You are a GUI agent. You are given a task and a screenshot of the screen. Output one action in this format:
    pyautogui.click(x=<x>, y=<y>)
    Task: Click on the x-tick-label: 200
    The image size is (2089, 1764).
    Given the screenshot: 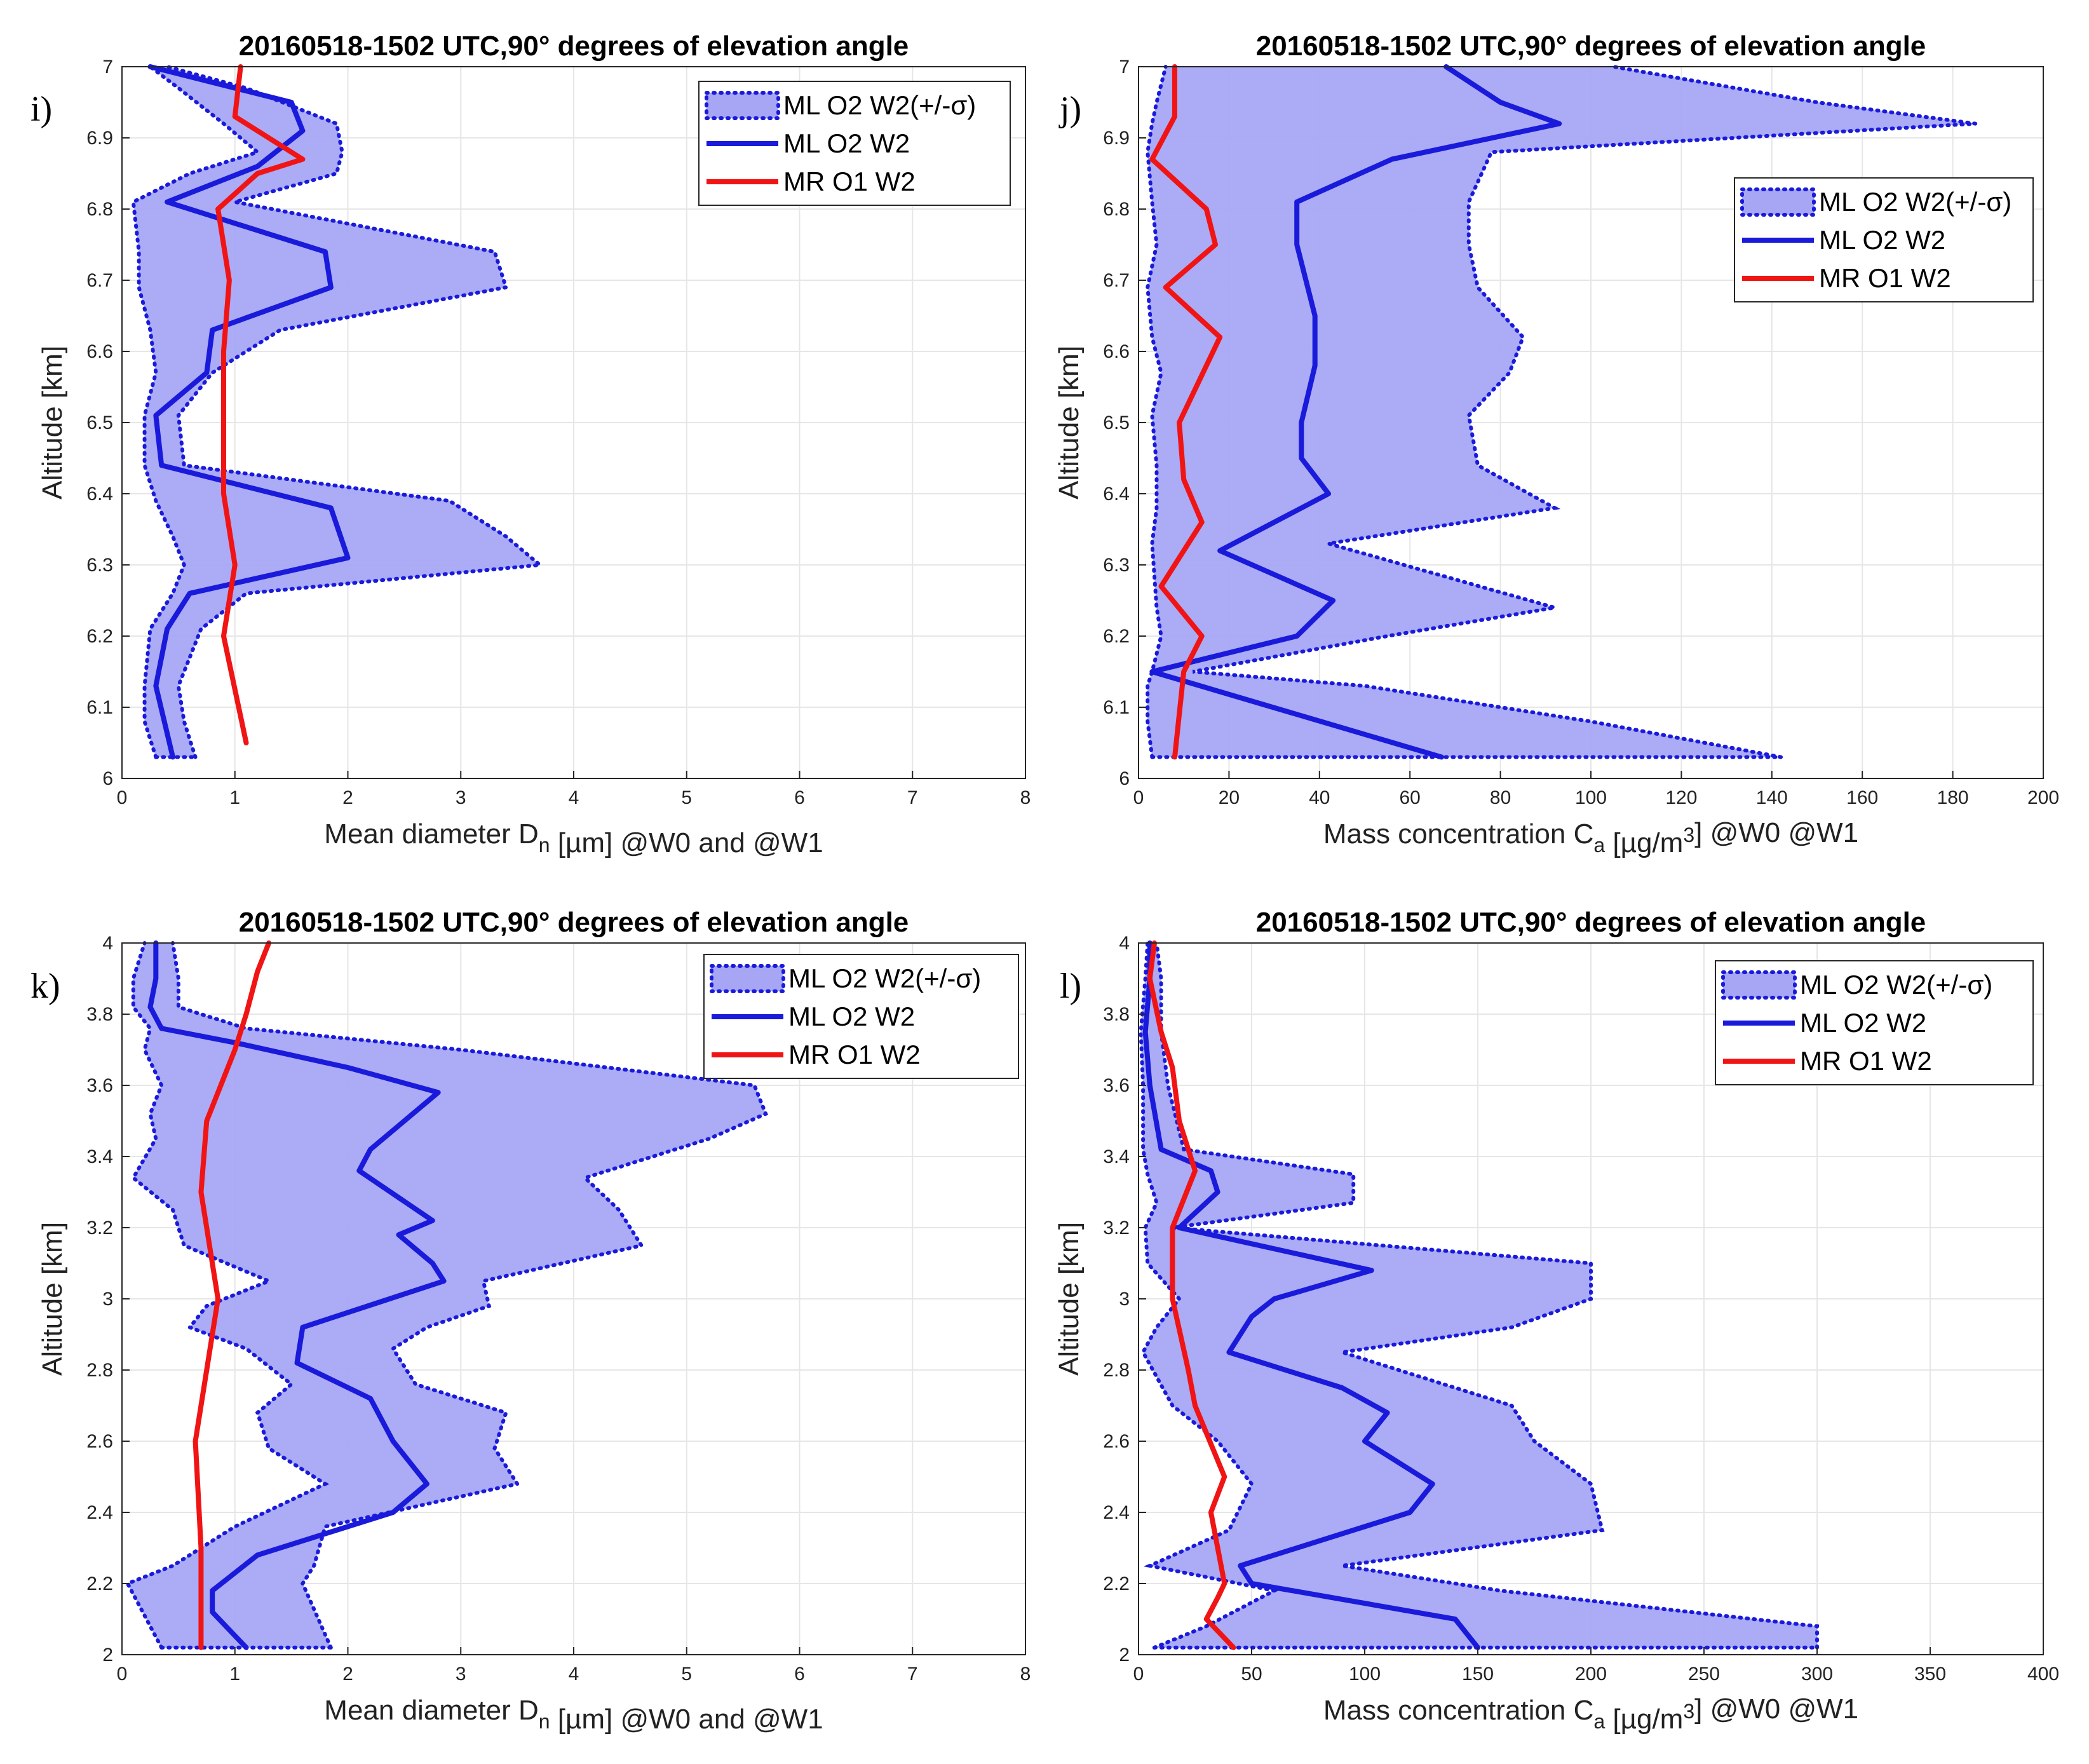 What is the action you would take?
    pyautogui.click(x=2043, y=797)
    